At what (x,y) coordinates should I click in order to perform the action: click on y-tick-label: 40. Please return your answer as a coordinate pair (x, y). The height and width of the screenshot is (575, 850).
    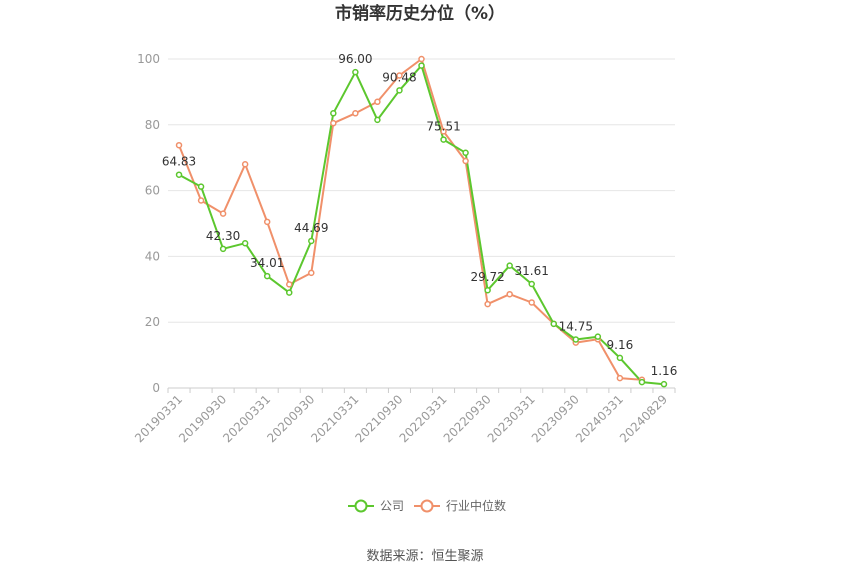
    Looking at the image, I should click on (152, 256).